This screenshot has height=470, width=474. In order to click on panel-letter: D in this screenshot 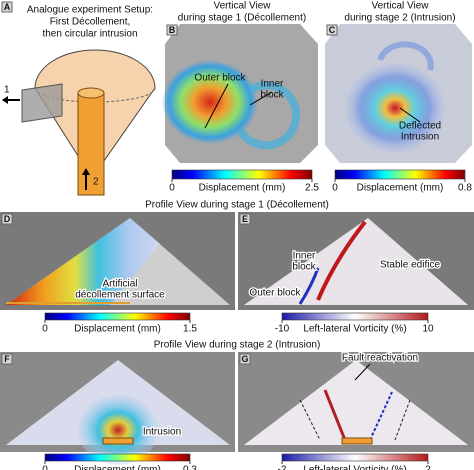, I will do `click(7, 219)`.